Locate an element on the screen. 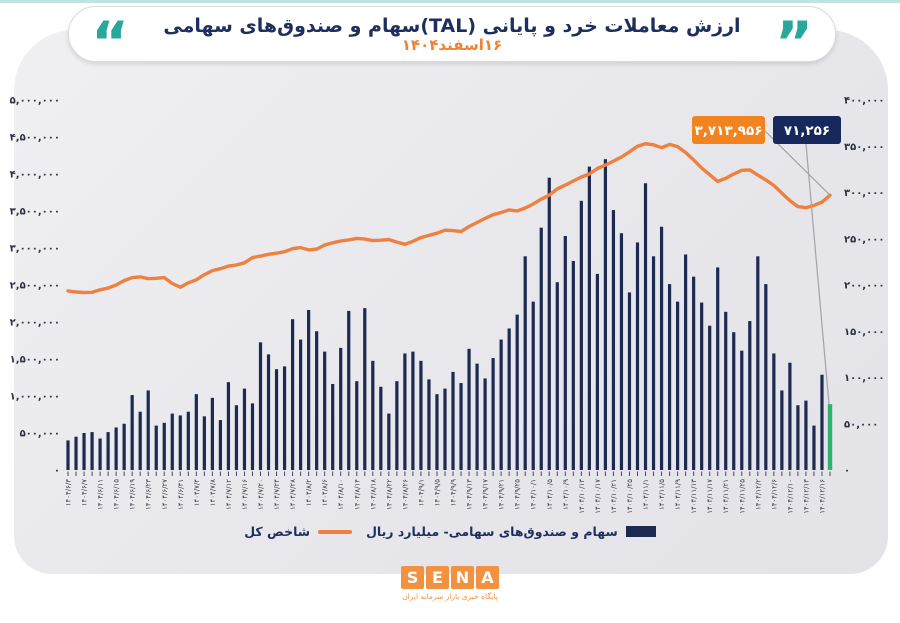 The width and height of the screenshot is (900, 623). x-axis-label: ۱۴۰۴/۸/۶ is located at coordinates (325, 493).